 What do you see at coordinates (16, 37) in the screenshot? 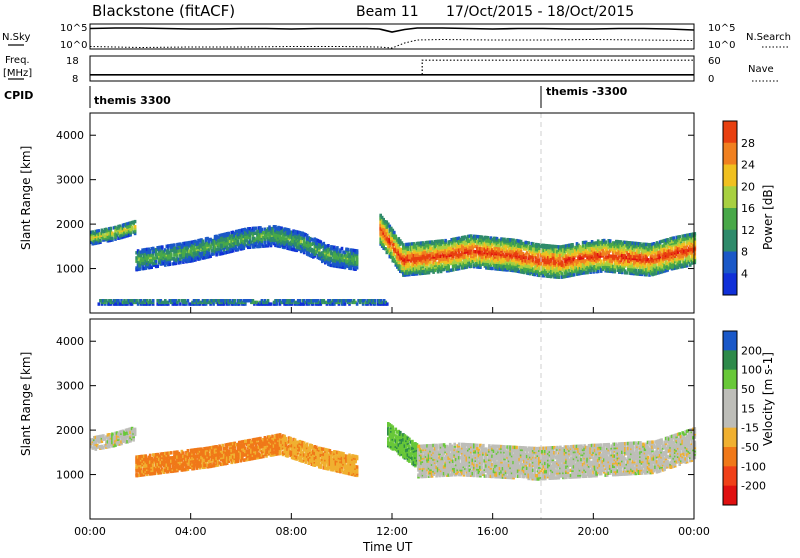
I see `nsky-label: N.Sky` at bounding box center [16, 37].